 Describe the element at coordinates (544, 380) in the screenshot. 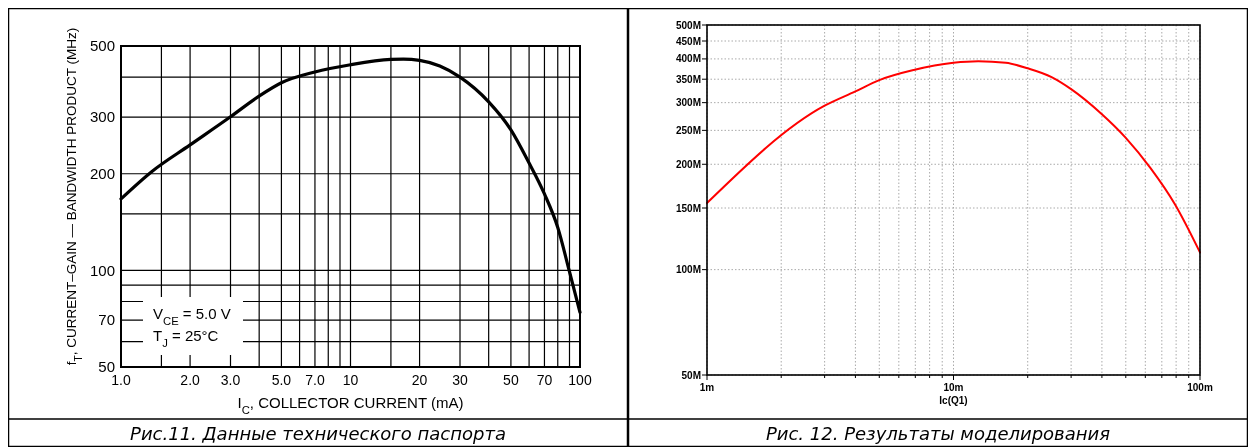

I see `x-tick-label: 70` at that location.